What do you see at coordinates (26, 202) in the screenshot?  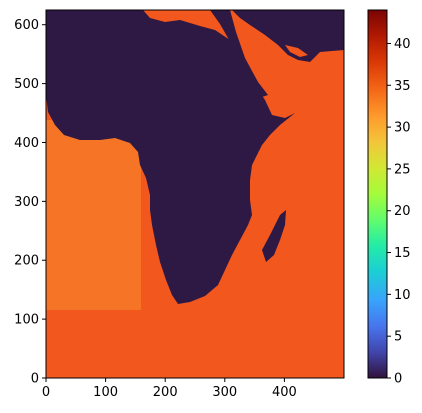 I see `y-tick-label: 300` at bounding box center [26, 202].